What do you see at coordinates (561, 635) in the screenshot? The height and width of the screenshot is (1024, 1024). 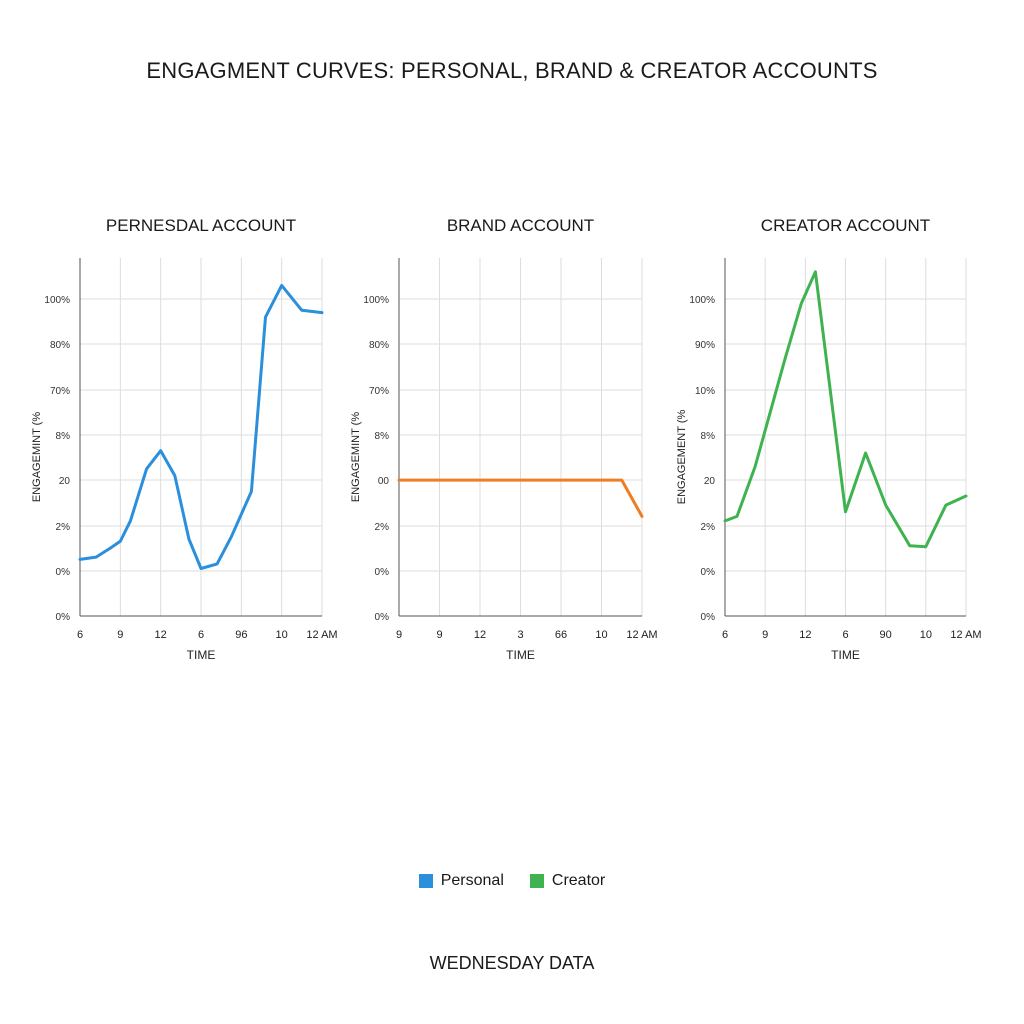 I see `x-tick-label: 66` at bounding box center [561, 635].